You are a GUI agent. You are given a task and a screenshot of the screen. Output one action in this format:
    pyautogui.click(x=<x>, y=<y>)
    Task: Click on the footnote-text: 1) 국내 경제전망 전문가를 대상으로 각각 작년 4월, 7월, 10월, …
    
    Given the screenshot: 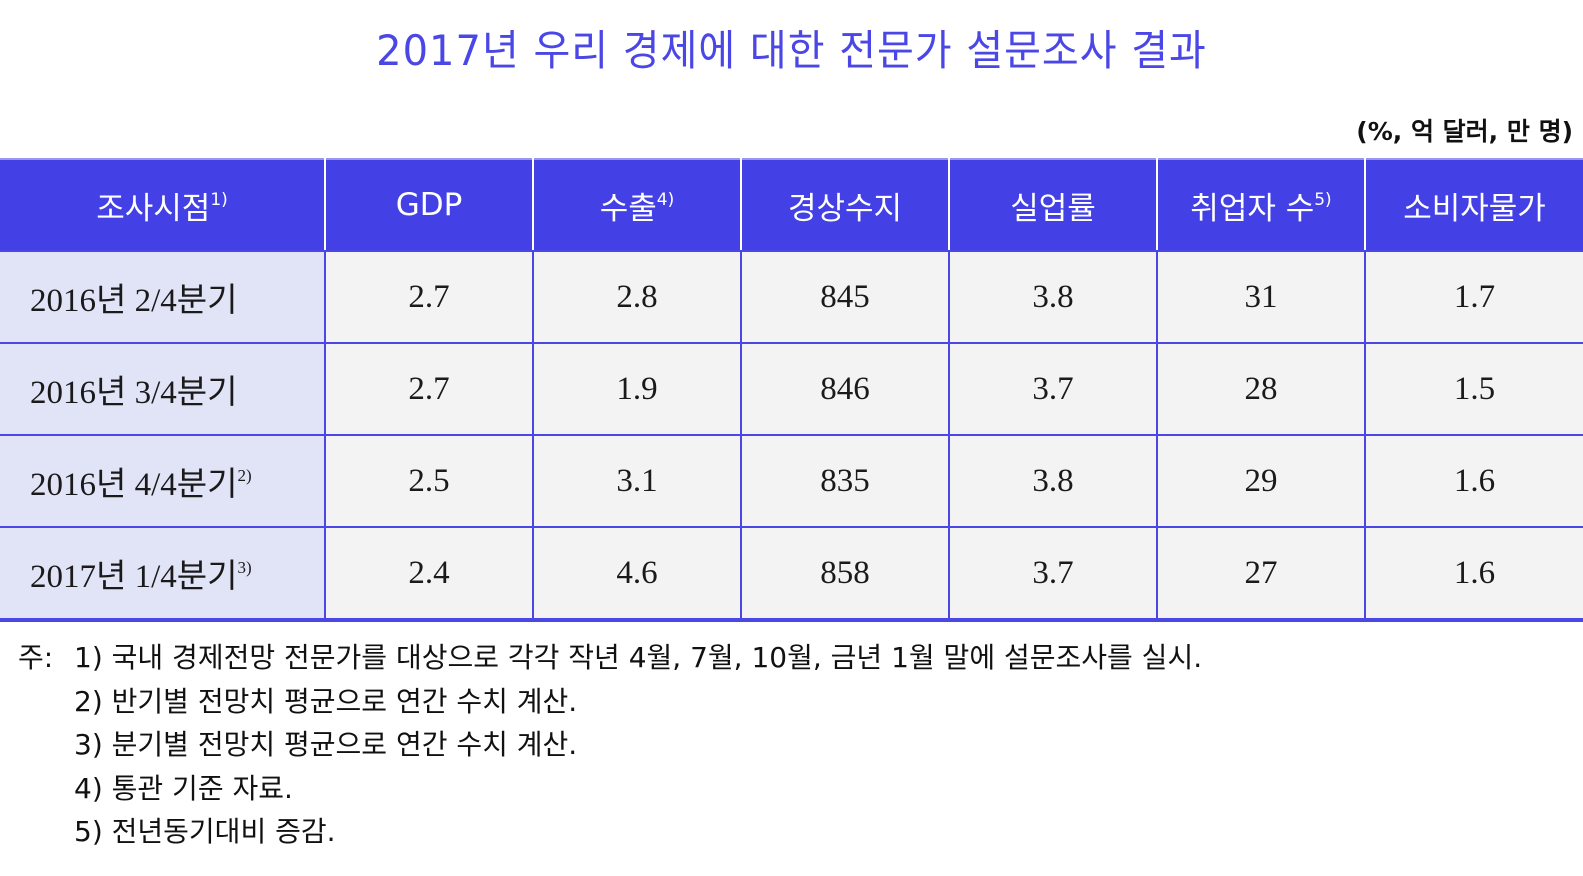 What is the action you would take?
    pyautogui.click(x=638, y=657)
    